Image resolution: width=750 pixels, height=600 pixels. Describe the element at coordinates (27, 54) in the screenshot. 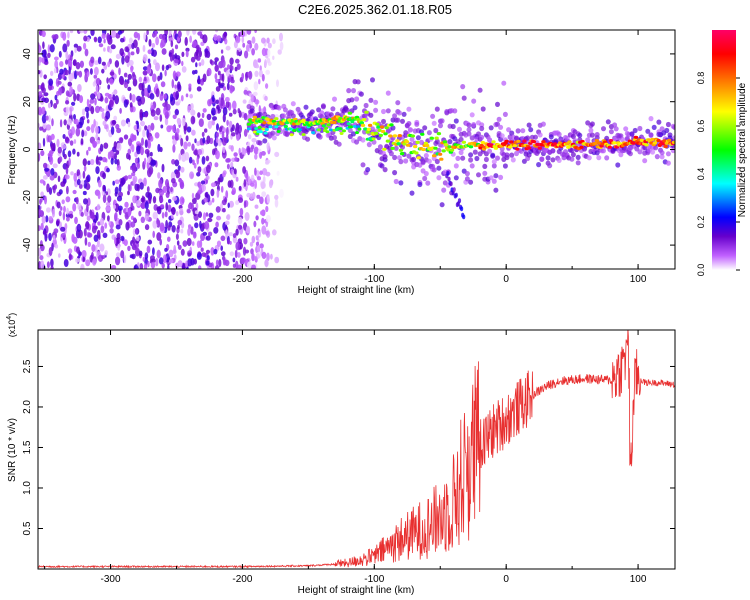

I see `y-tick-label: 40` at that location.